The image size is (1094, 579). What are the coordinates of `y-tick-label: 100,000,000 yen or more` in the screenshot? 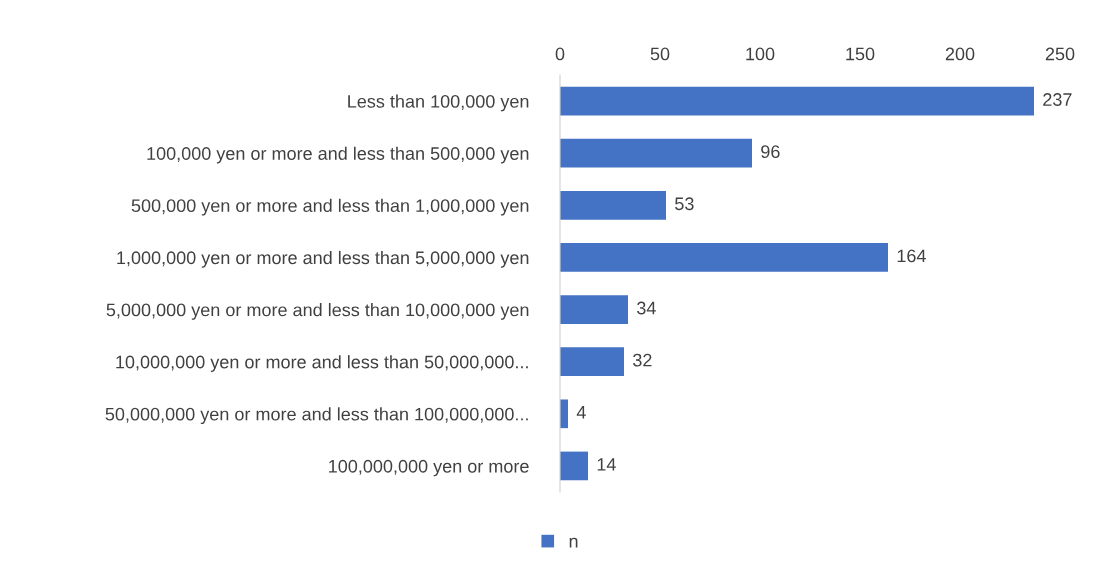 It's located at (429, 468).